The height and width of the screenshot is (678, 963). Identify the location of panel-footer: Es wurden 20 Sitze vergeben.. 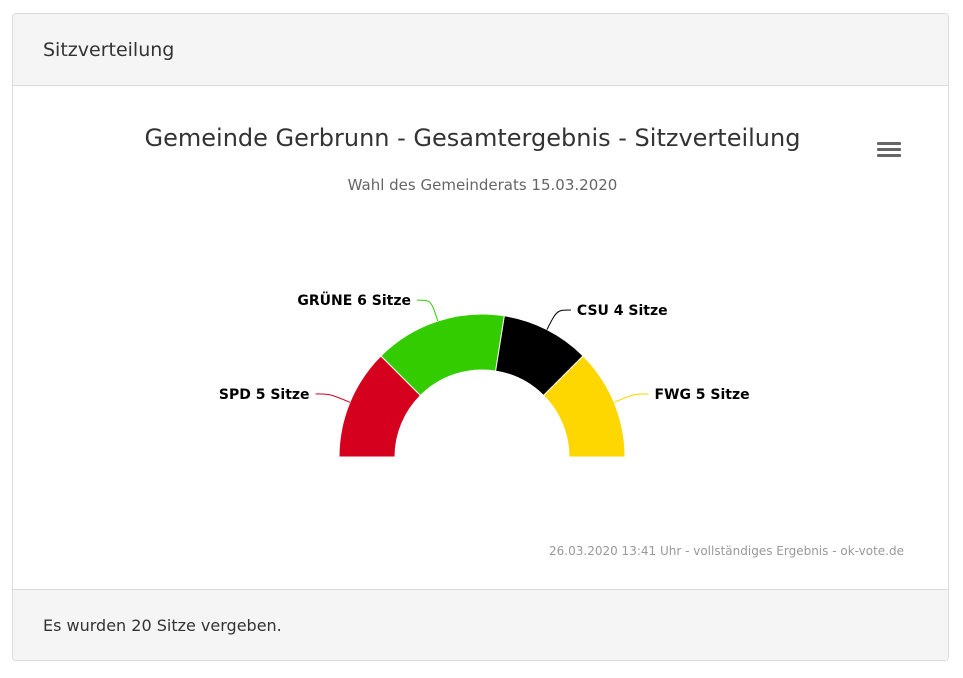
(480, 624).